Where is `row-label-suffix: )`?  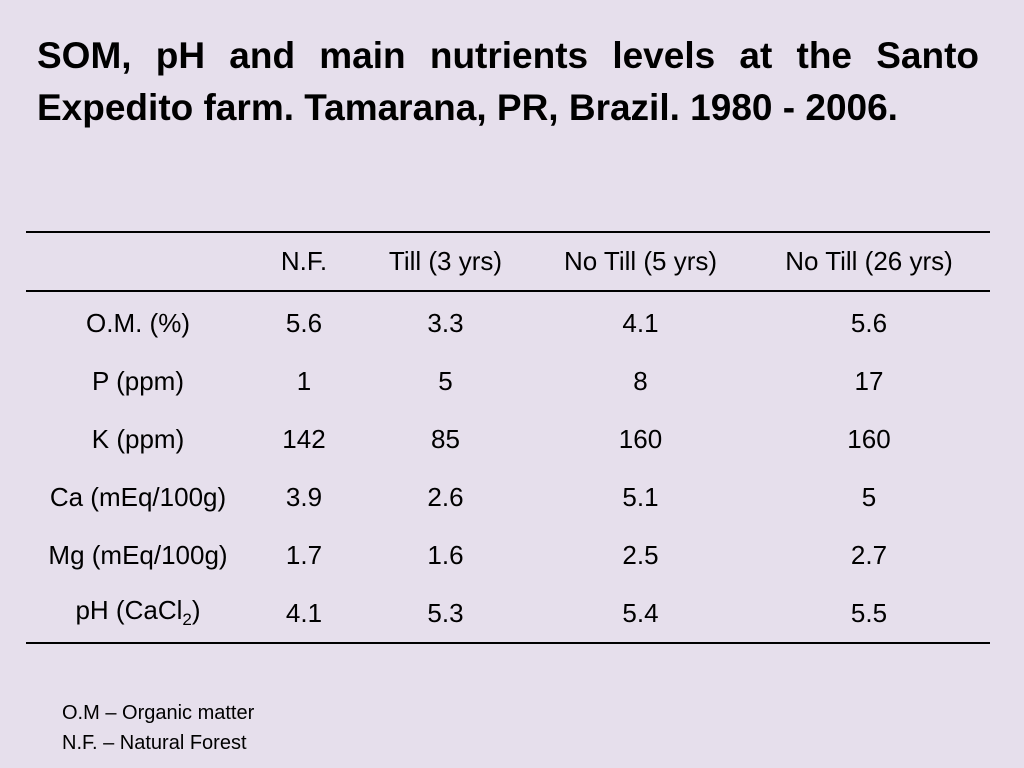
row-label-suffix: ) is located at coordinates (196, 610).